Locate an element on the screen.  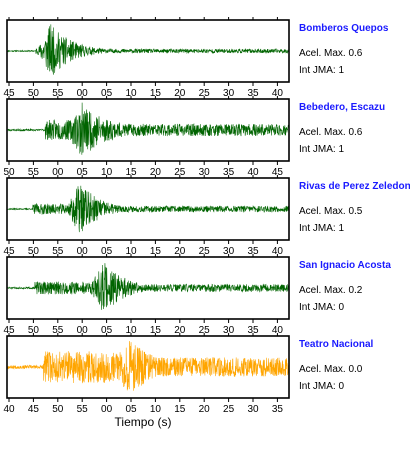
max-acceleration-label: Acel. Max. 0.0 is located at coordinates (331, 369).